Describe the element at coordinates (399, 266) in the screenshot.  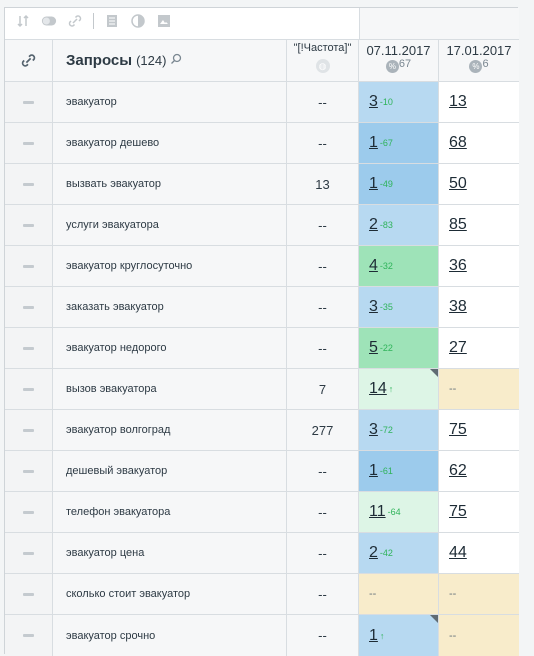
I see `date1-cell: 4 -32` at that location.